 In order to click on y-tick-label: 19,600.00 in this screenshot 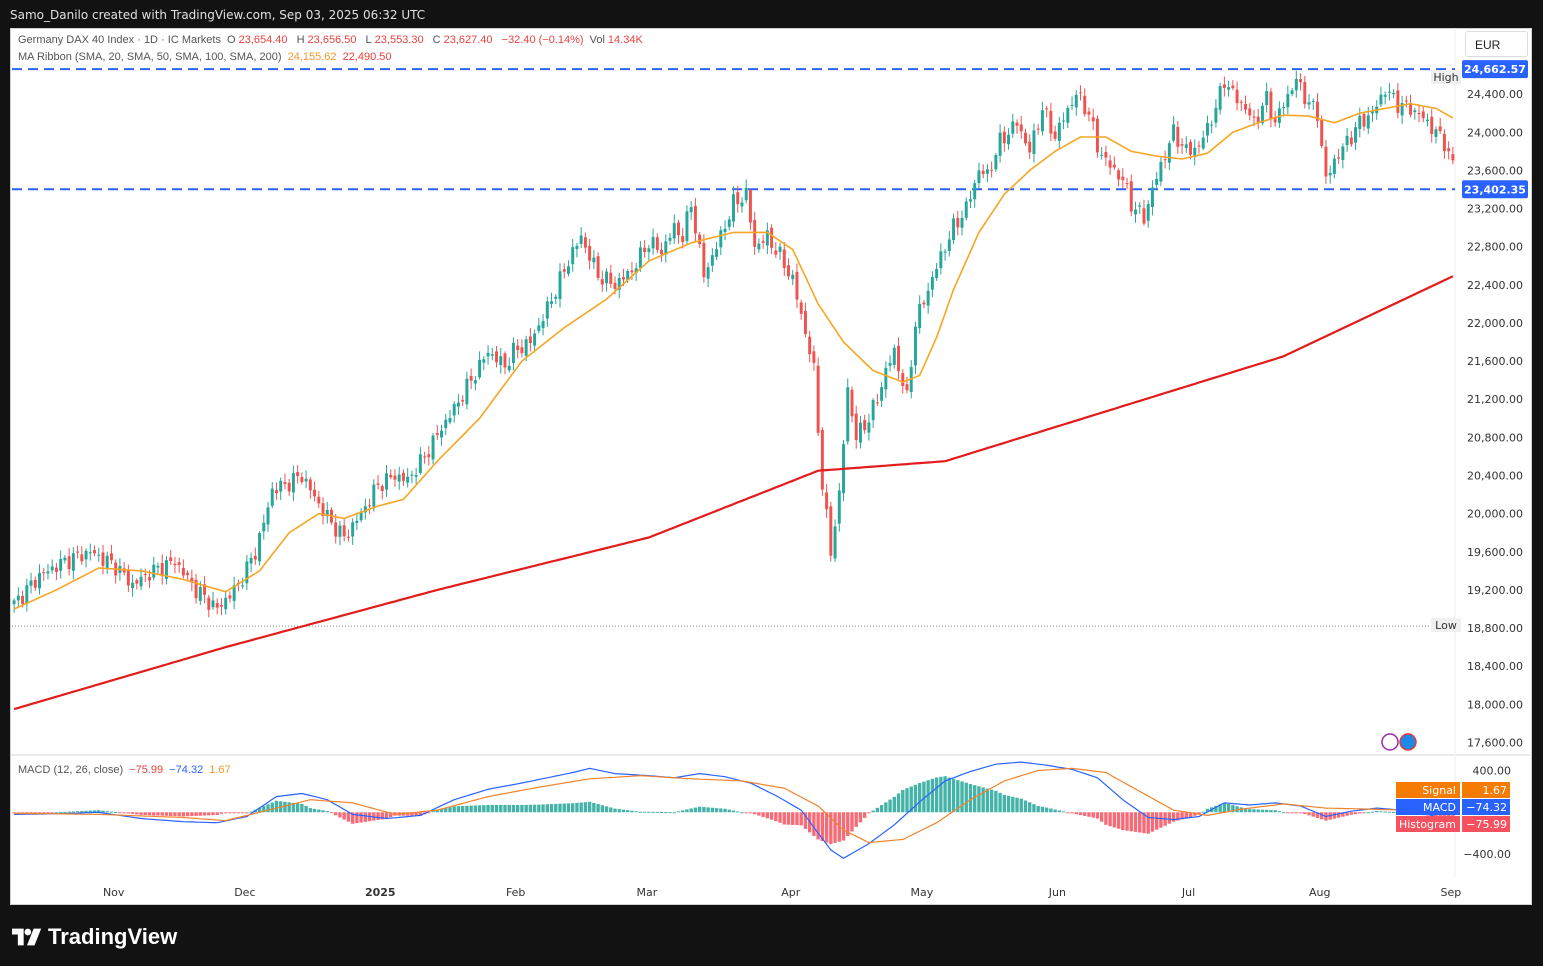, I will do `click(1495, 552)`.